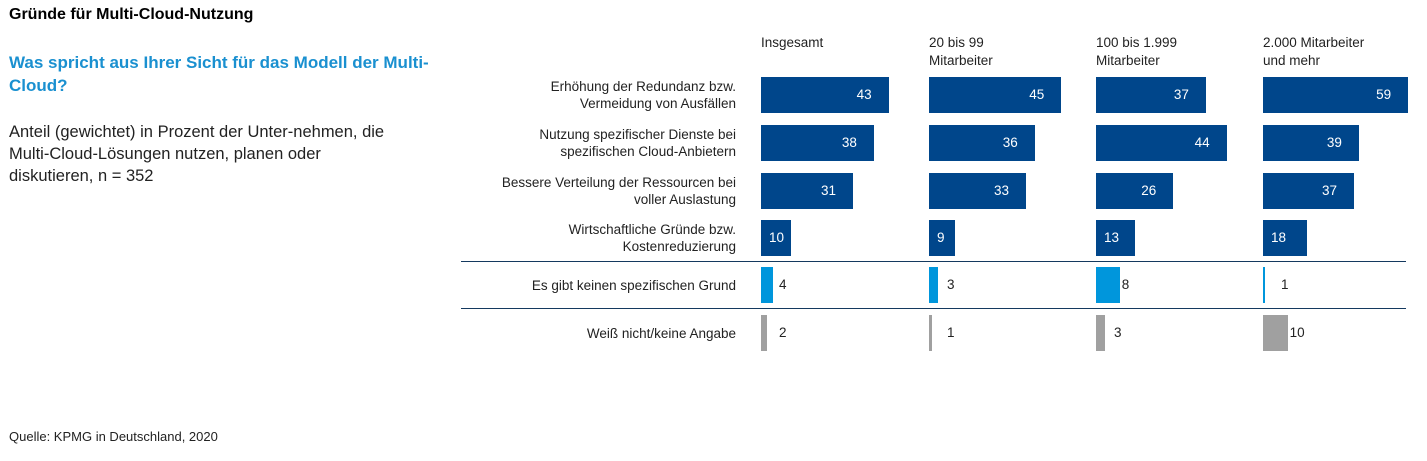 The height and width of the screenshot is (461, 1427). I want to click on chart-title: Gründe für Multi-Cloud-Nutzung, so click(131, 14).